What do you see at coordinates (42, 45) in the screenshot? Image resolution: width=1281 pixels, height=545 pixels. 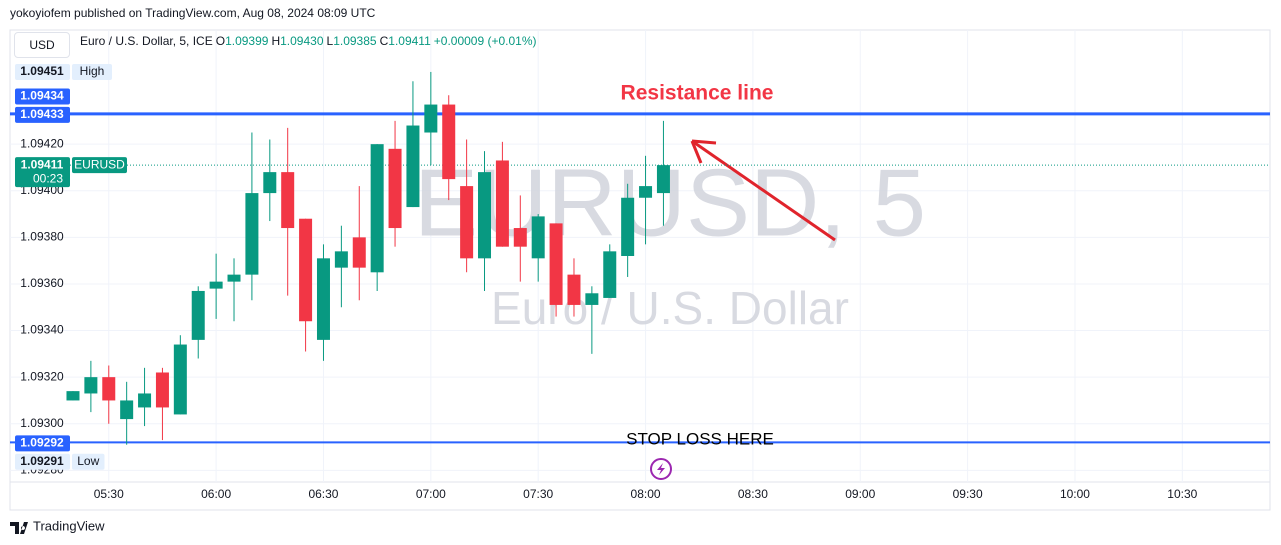 I see `currency-button: USD` at bounding box center [42, 45].